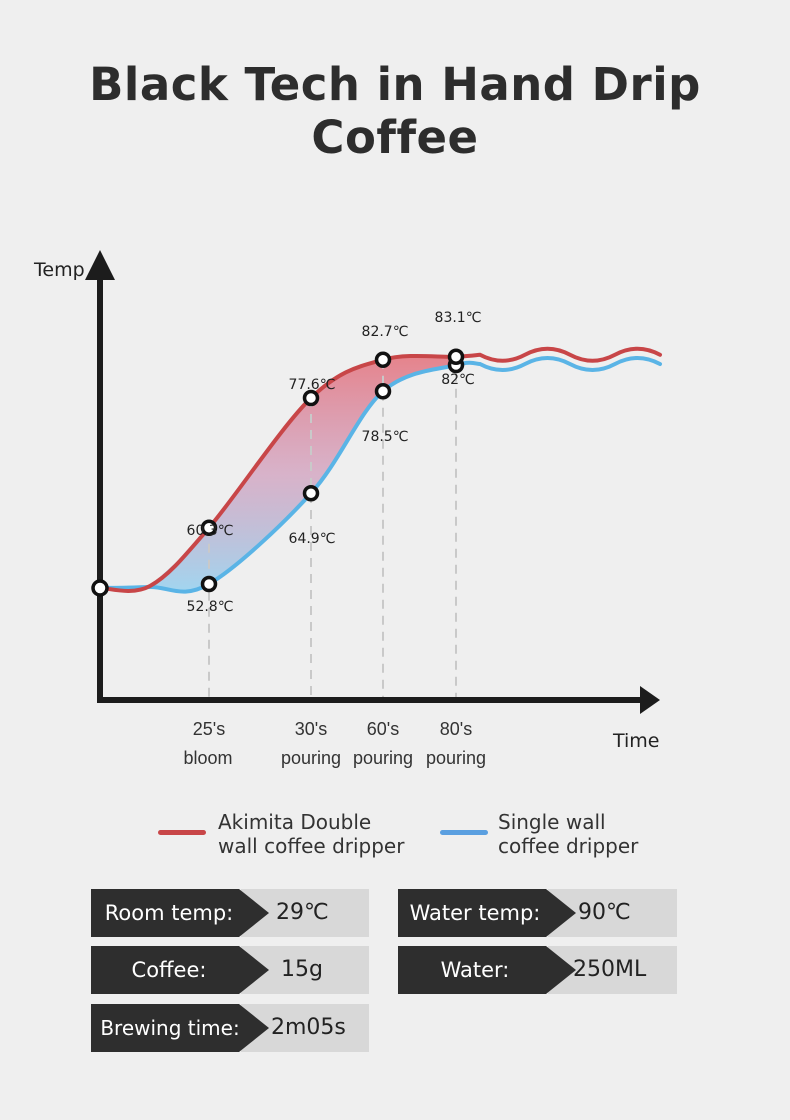  I want to click on spec-coffee: 15g Coffee:, so click(230, 970).